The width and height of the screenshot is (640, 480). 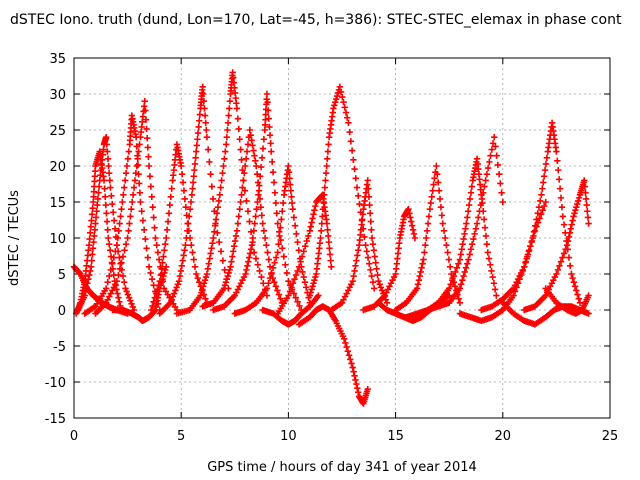 What do you see at coordinates (503, 436) in the screenshot?
I see `x-tick-label: 20` at bounding box center [503, 436].